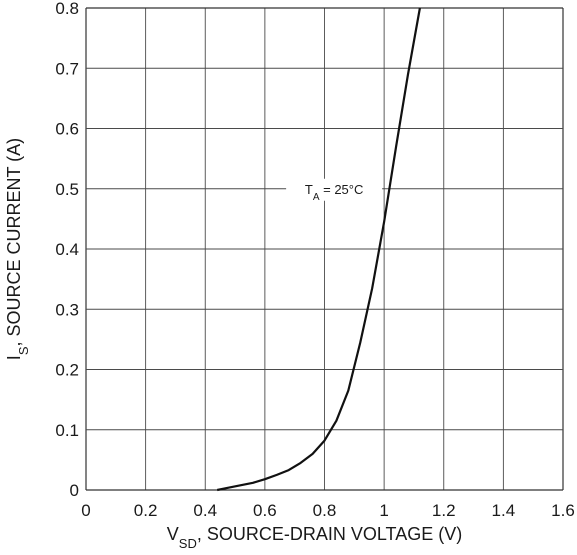 The height and width of the screenshot is (555, 577). I want to click on y-tick-label: 0.8, so click(67, 9).